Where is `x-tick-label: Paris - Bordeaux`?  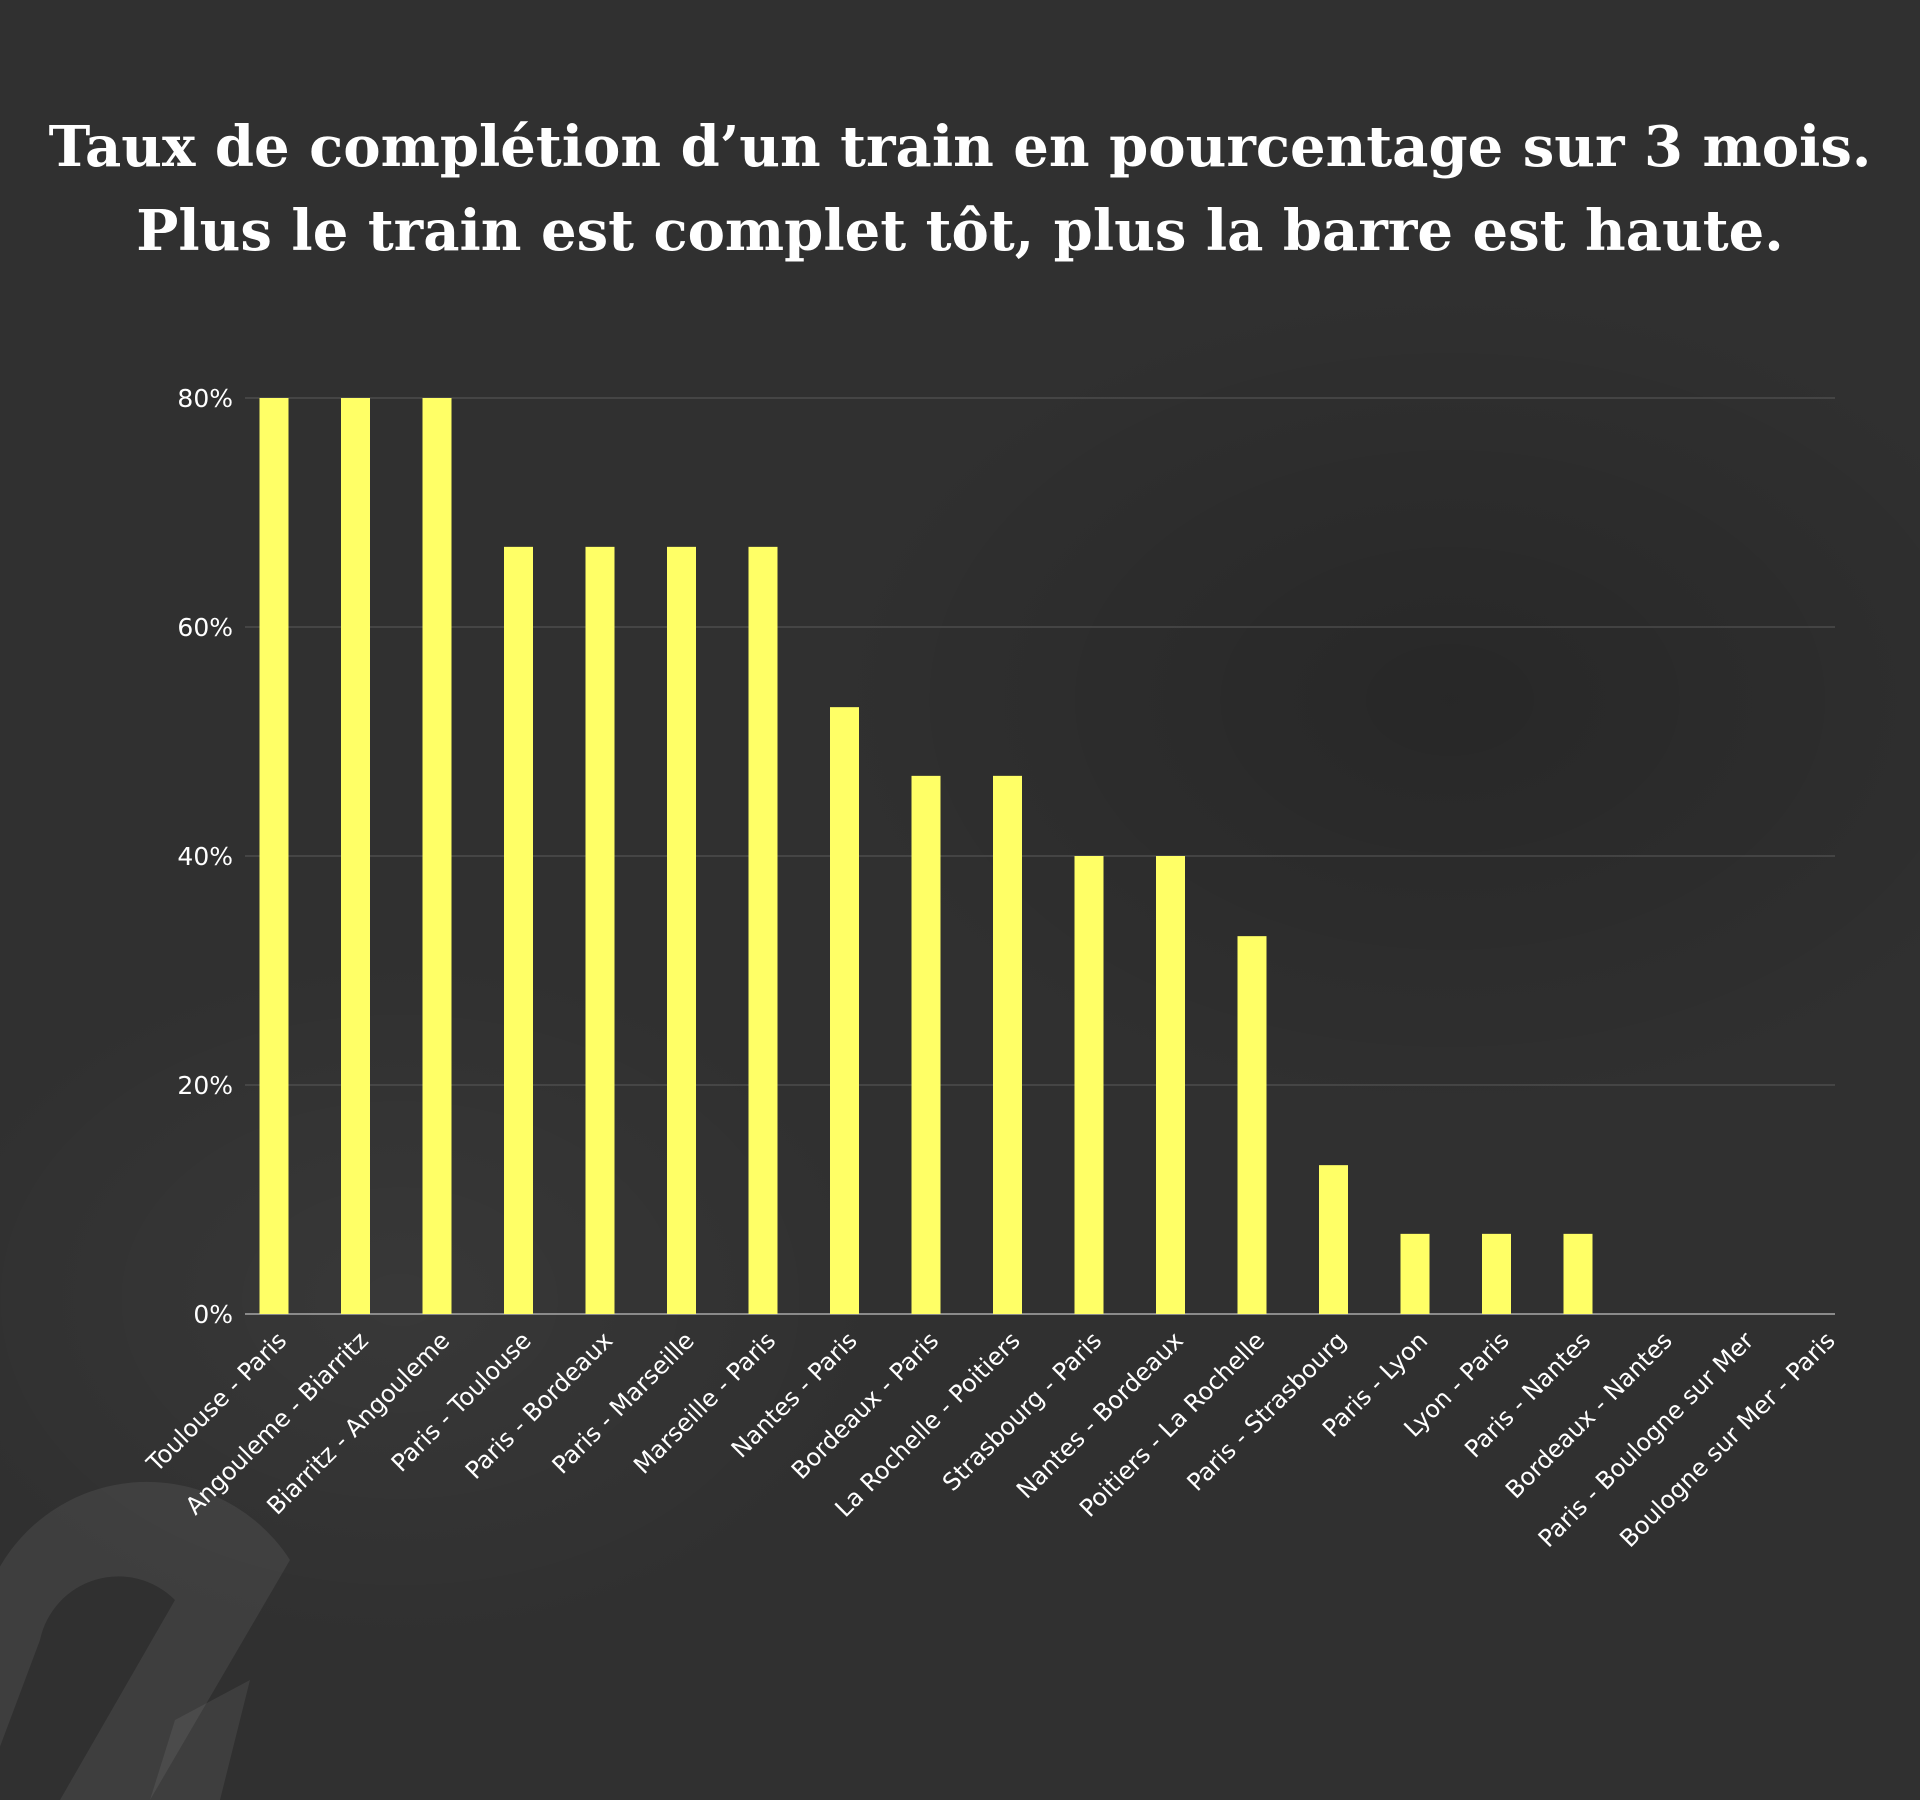 x-tick-label: Paris - Bordeaux is located at coordinates (539, 1405).